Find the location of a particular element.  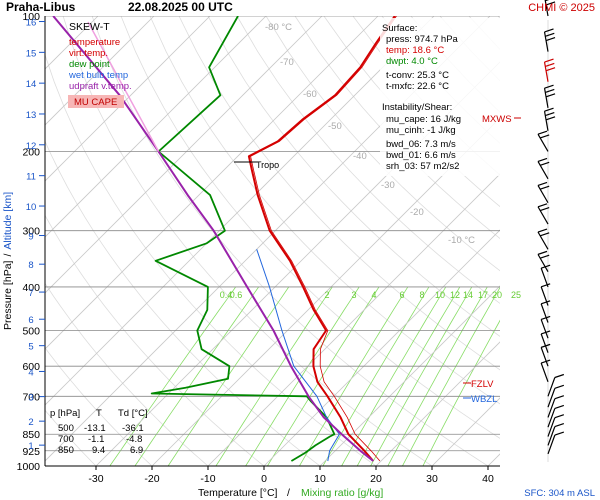

profile-wet-bulb-temp is located at coordinates (298, 355).